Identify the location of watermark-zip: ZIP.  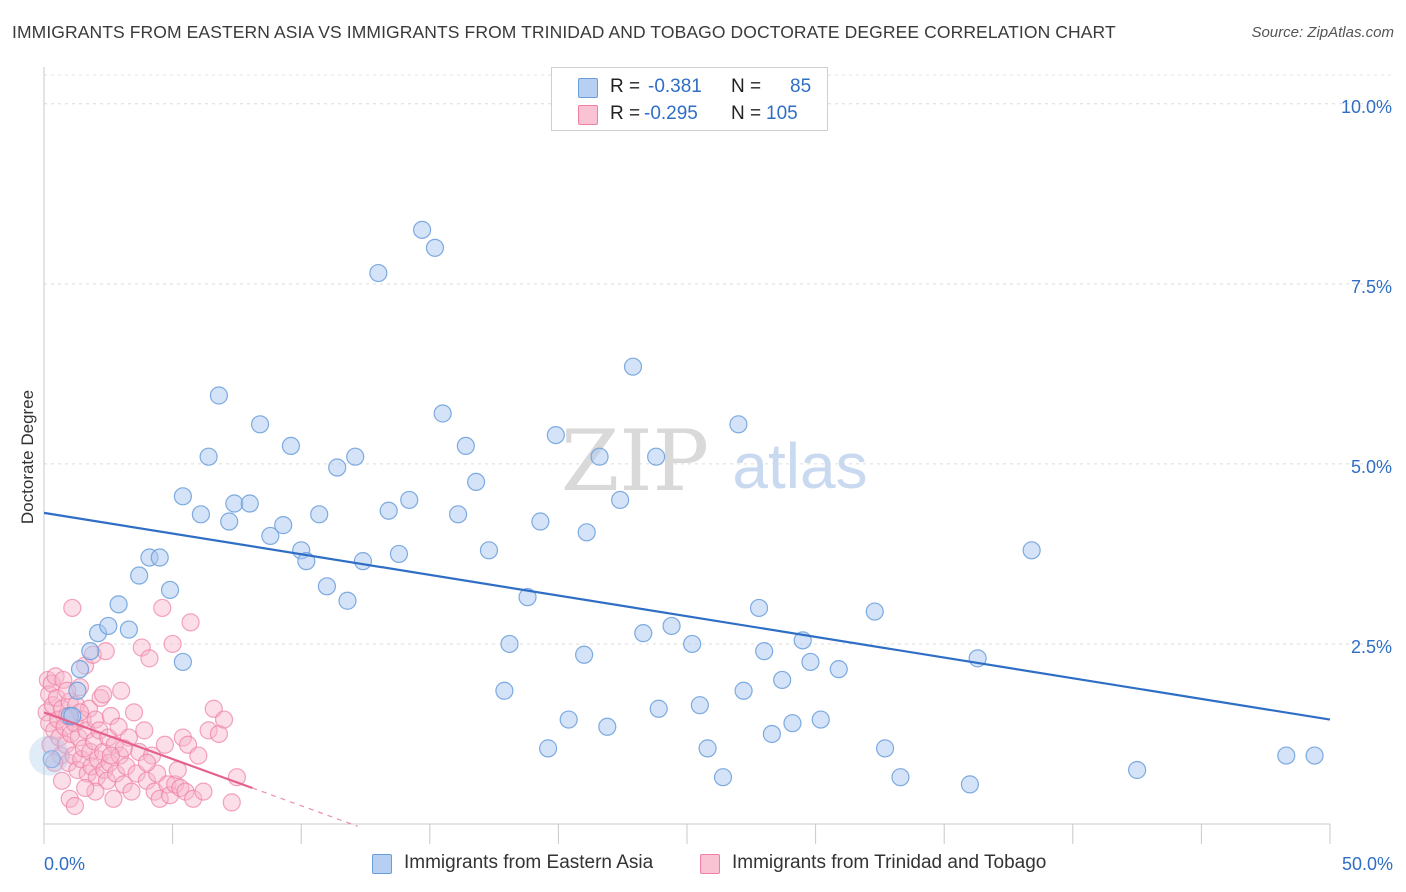
(635, 461).